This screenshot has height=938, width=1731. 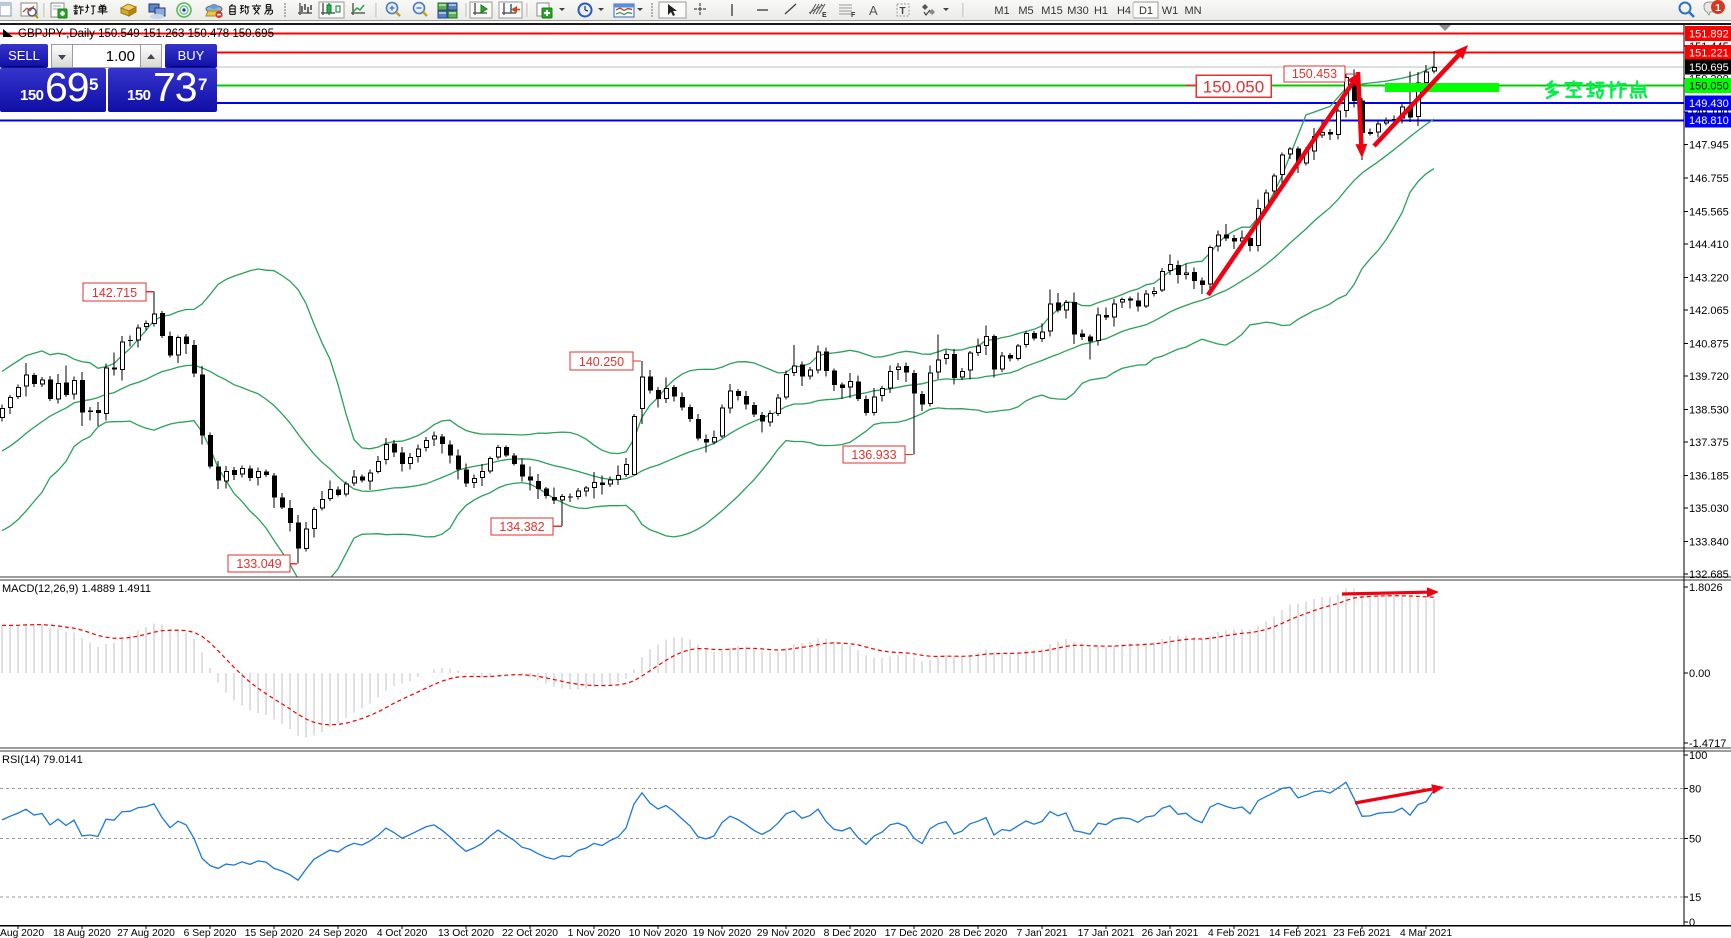 What do you see at coordinates (914, 933) in the screenshot?
I see `svg-text: 17 Dec 2020` at bounding box center [914, 933].